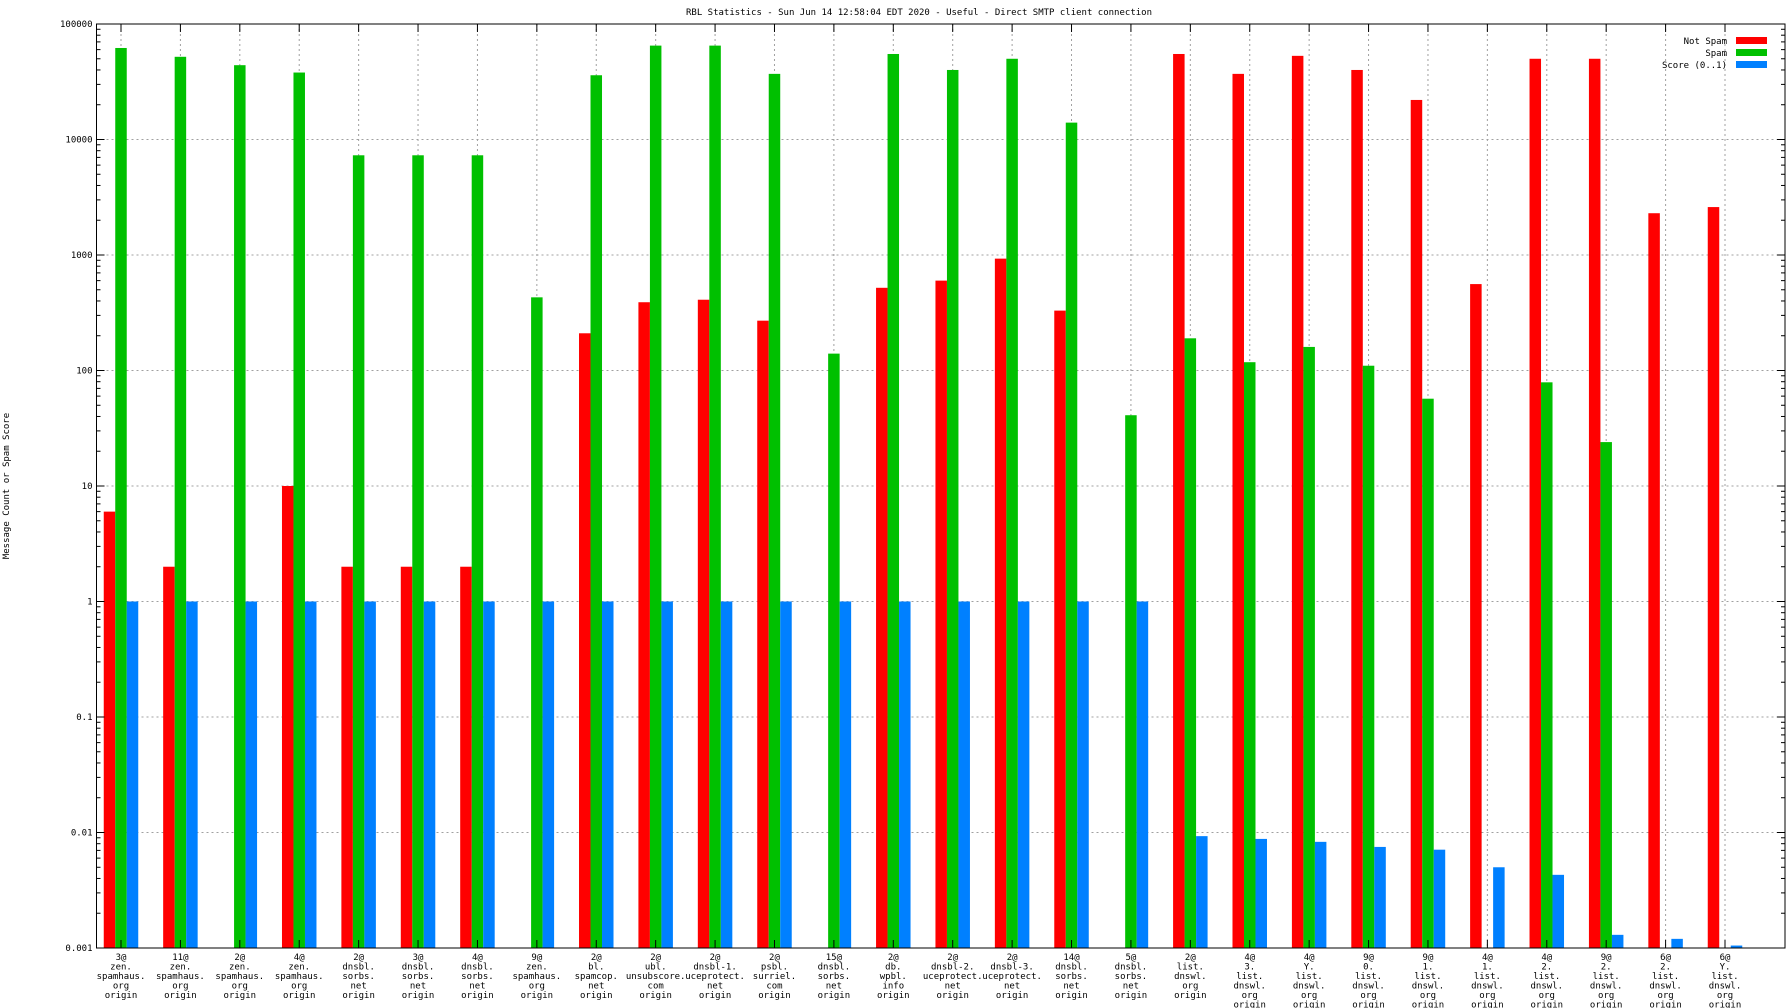 Image resolution: width=1792 pixels, height=1008 pixels. What do you see at coordinates (1249, 968) in the screenshot?
I see `x-tick-label: 3.` at bounding box center [1249, 968].